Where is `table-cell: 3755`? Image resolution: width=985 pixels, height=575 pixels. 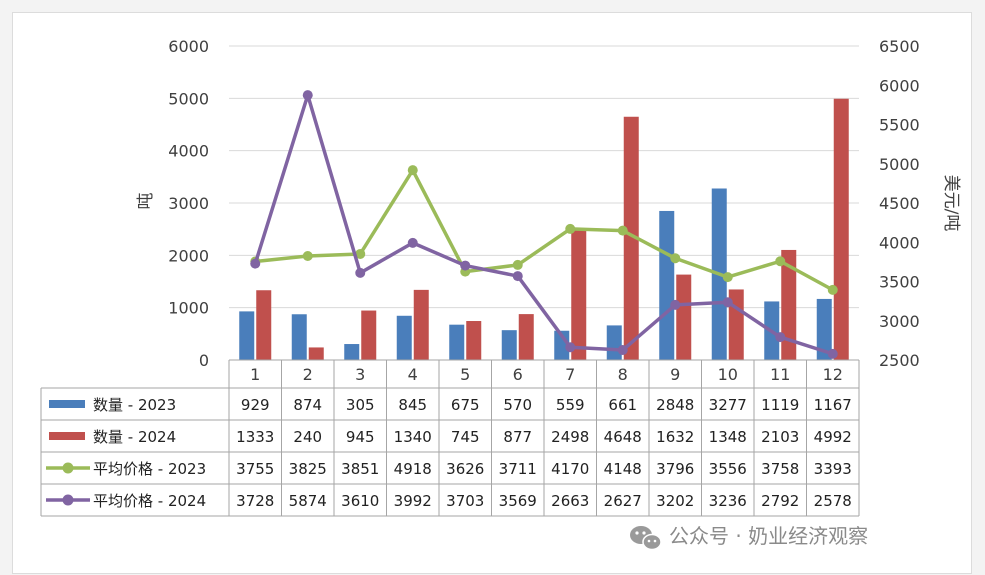
table-cell: 3755 is located at coordinates (255, 469).